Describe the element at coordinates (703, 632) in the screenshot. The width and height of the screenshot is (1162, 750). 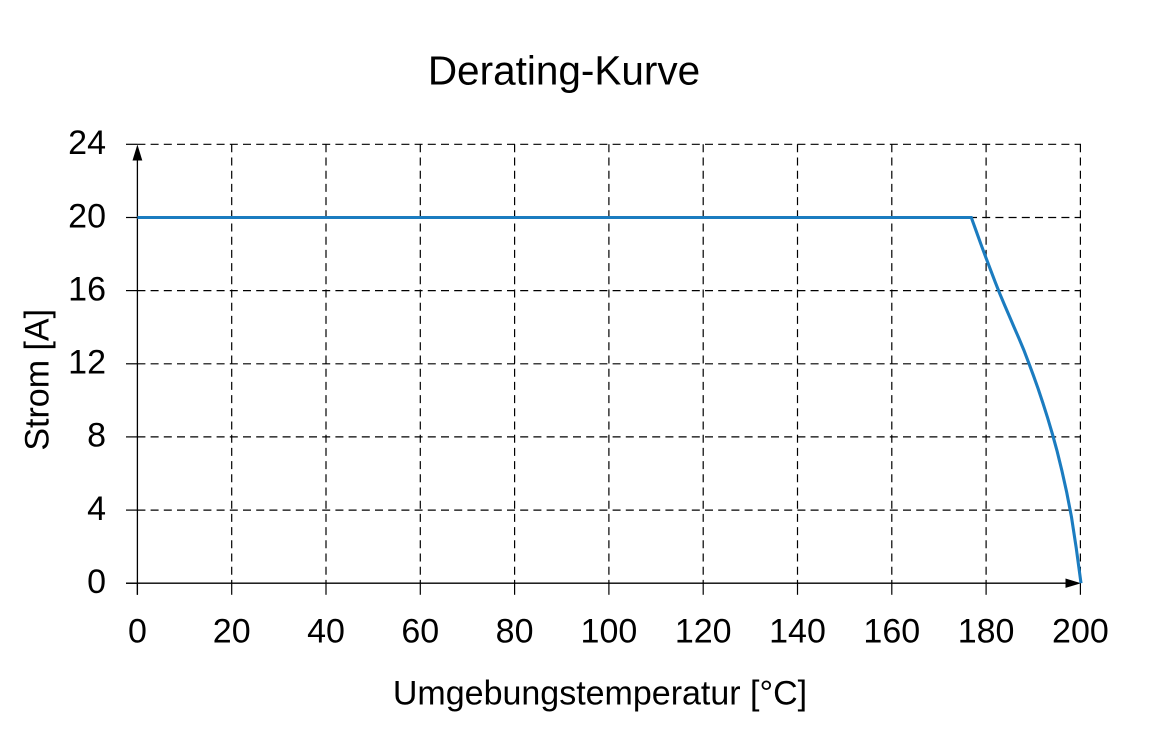
I see `svg-text: 120` at that location.